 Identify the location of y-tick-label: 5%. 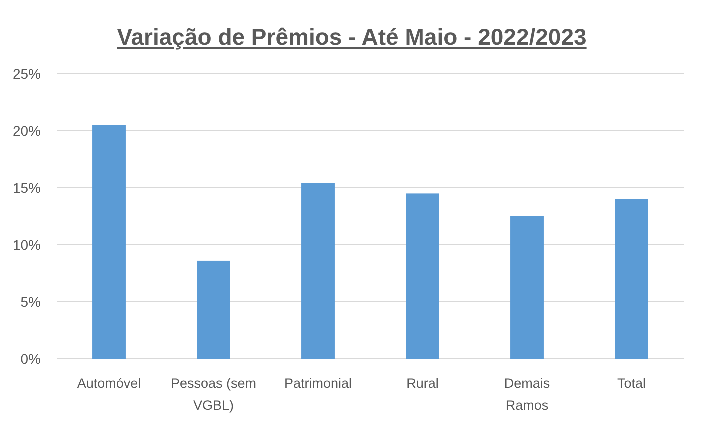
(30, 302).